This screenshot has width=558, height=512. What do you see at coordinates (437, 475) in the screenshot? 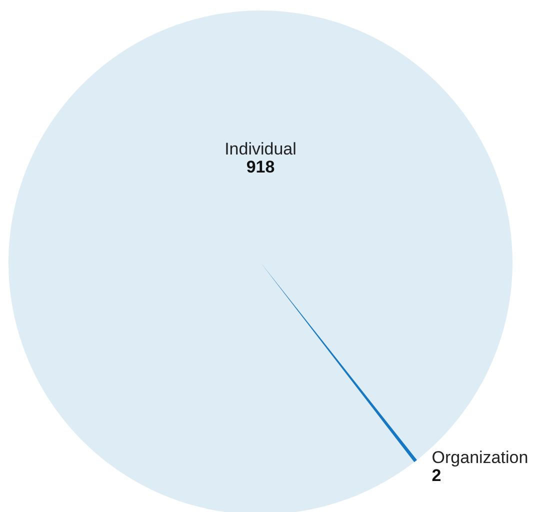
I see `data-label: 2` at bounding box center [437, 475].